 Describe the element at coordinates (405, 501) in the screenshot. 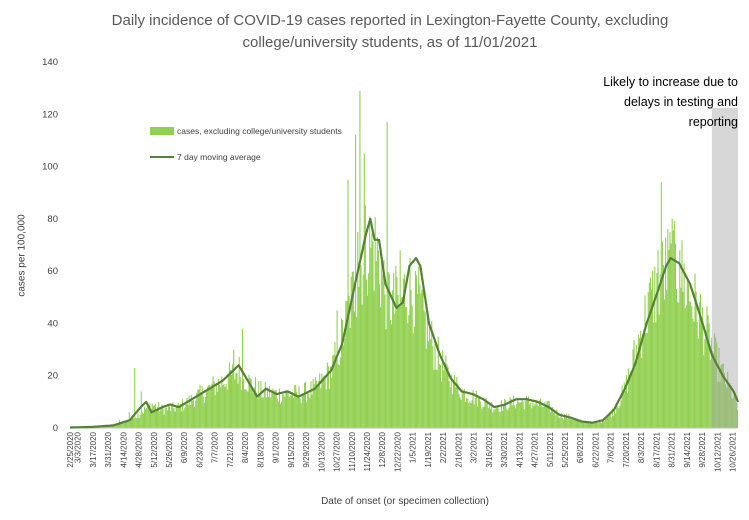

I see `x-axis-label: Date of onset (or specimen collection)` at that location.